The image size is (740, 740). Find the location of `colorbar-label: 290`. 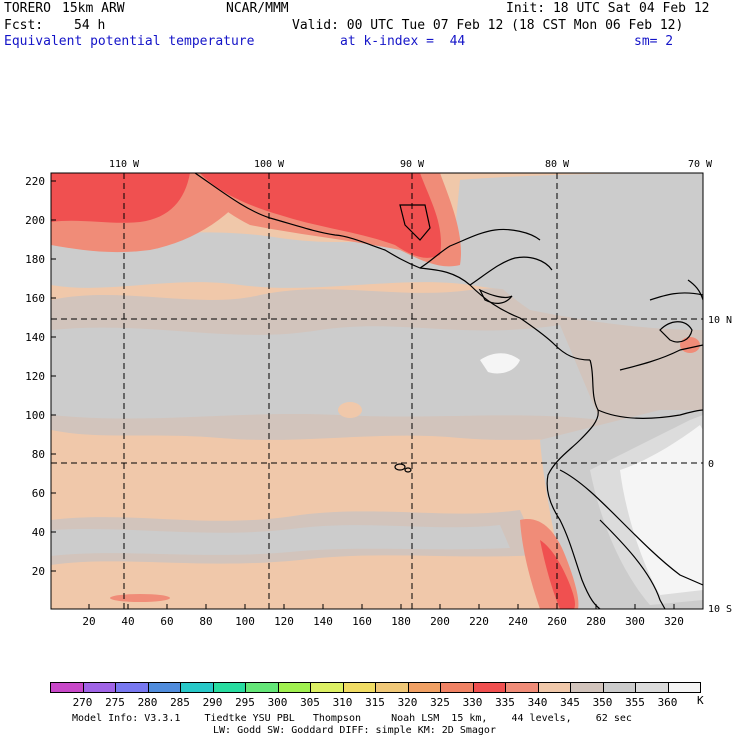

colorbar-label: 290 is located at coordinates (212, 702).